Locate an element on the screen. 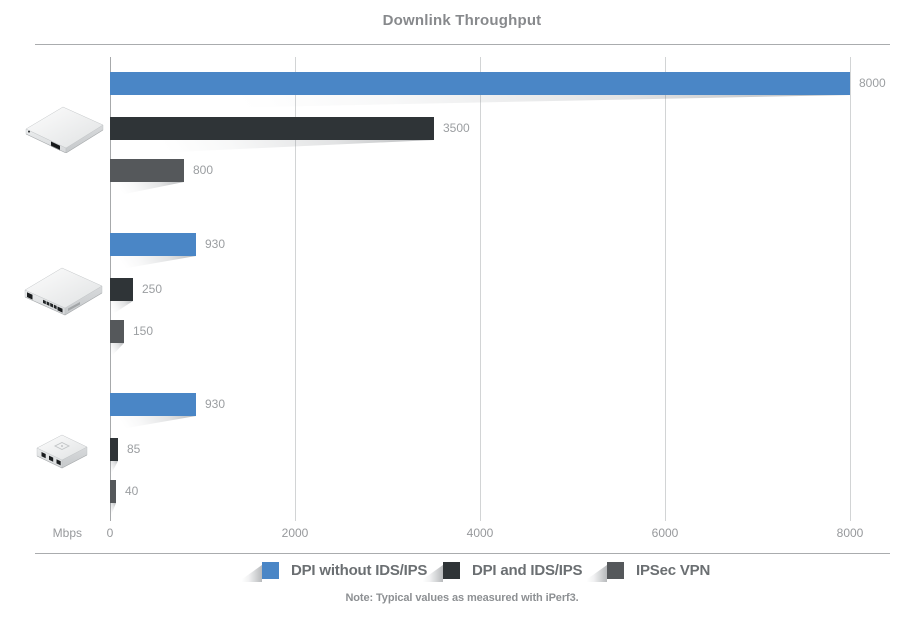  bar-value-label: 8000 is located at coordinates (872, 83).